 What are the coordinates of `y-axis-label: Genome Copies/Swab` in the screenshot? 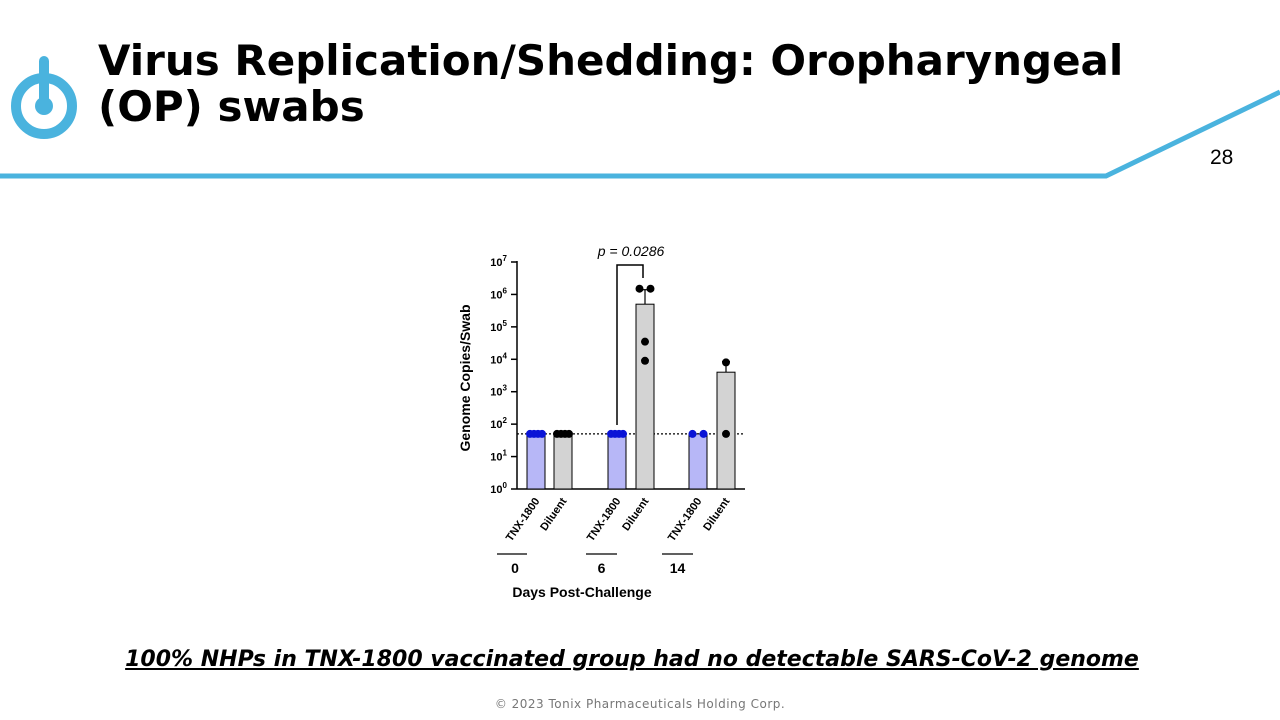 It's located at (465, 377).